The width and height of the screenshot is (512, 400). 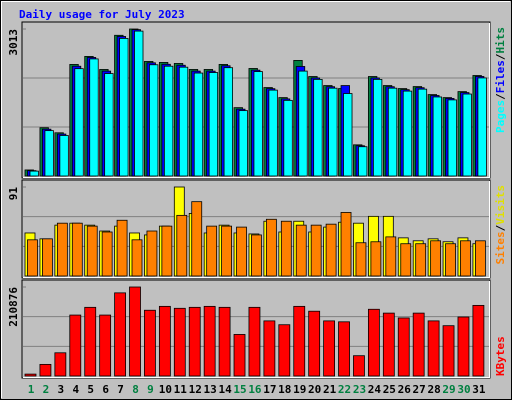 What do you see at coordinates (314, 389) in the screenshot?
I see `x-tick-label: 20` at bounding box center [314, 389].